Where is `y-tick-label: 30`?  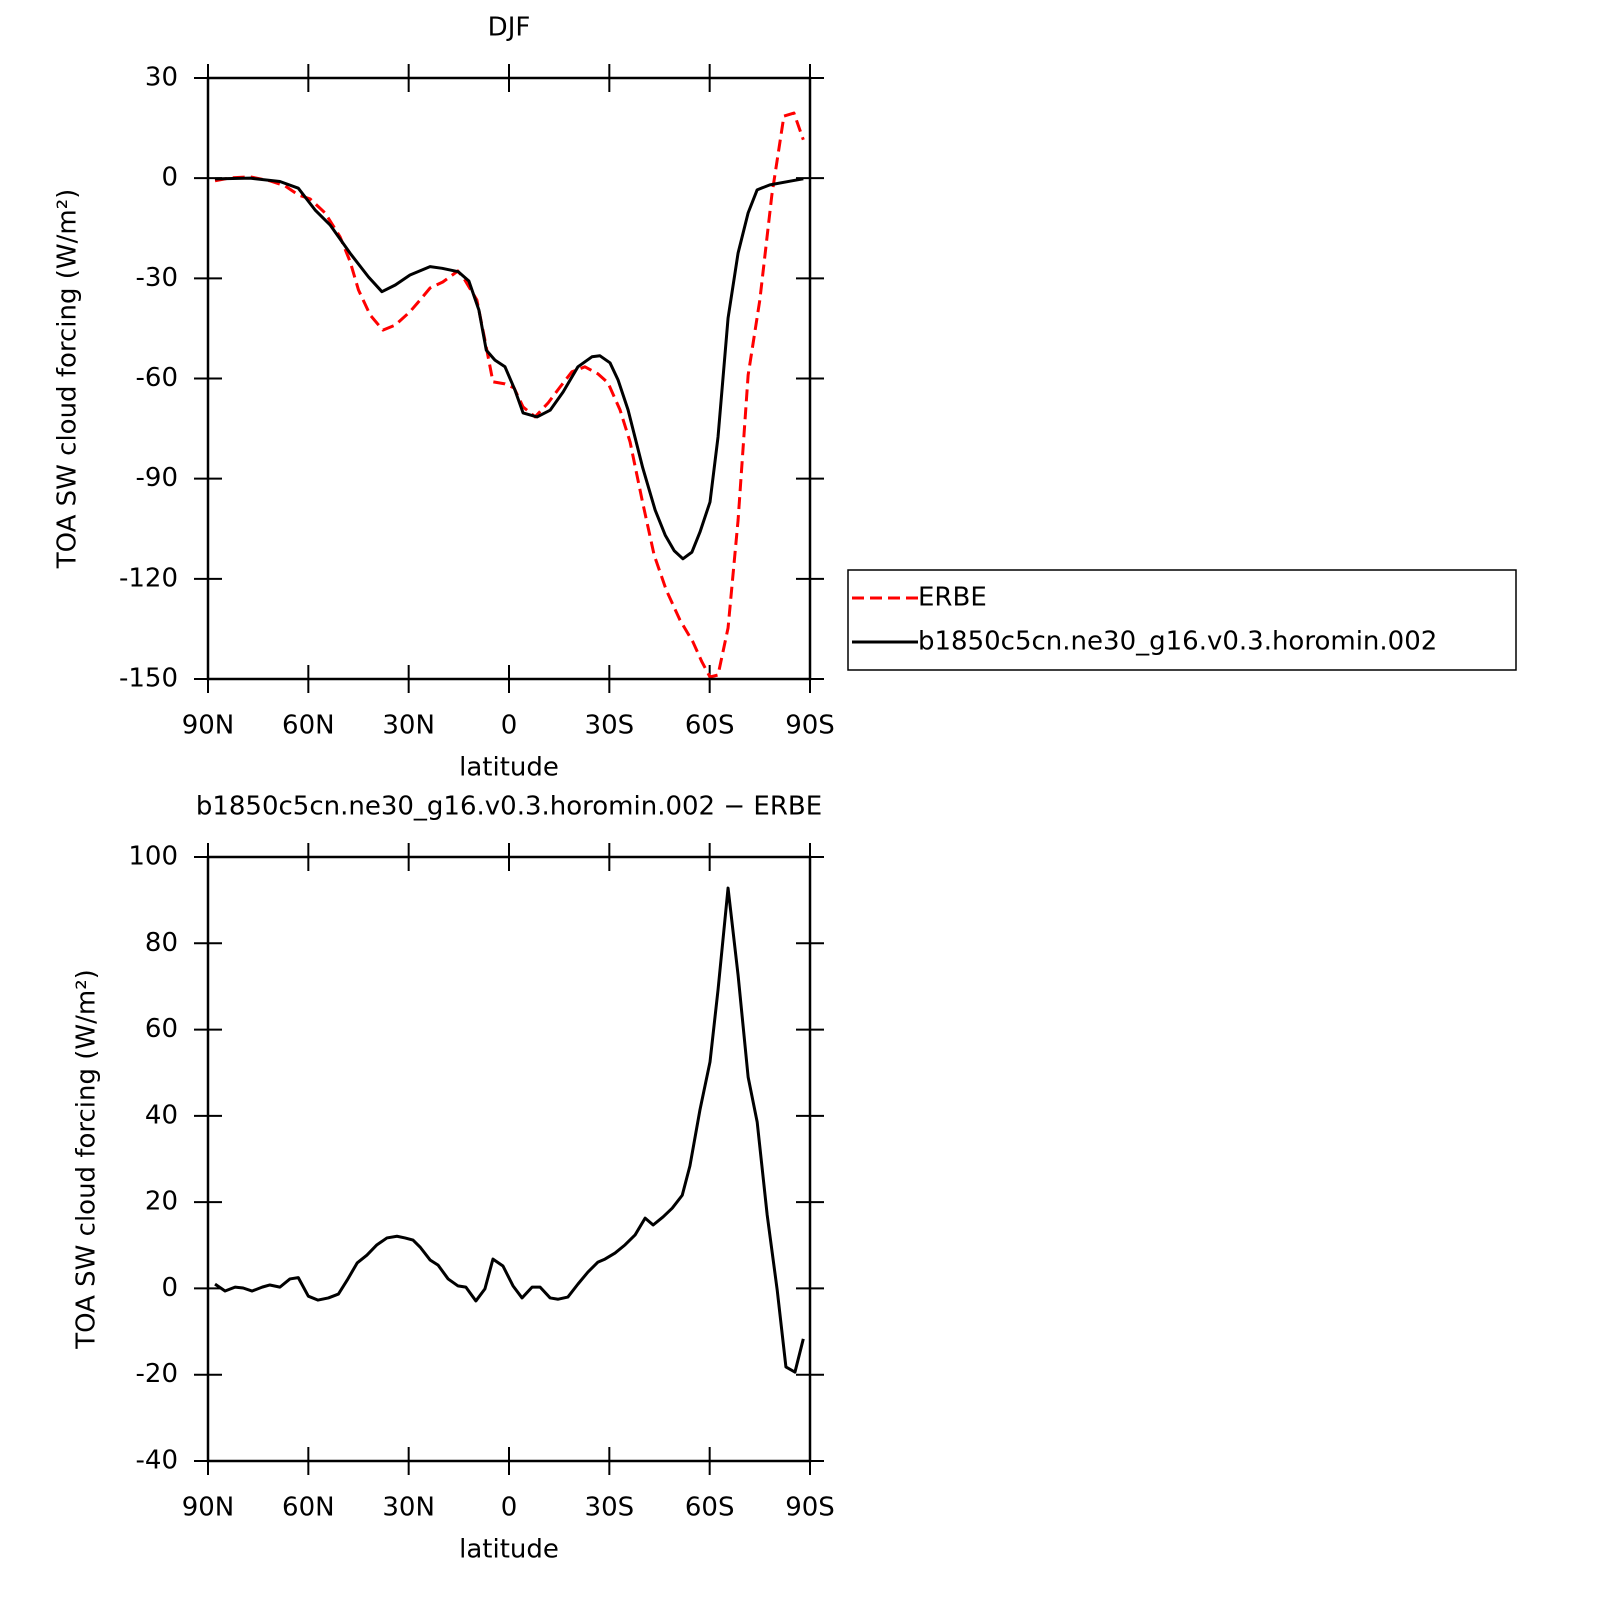
y-tick-label: 30 is located at coordinates (161, 78).